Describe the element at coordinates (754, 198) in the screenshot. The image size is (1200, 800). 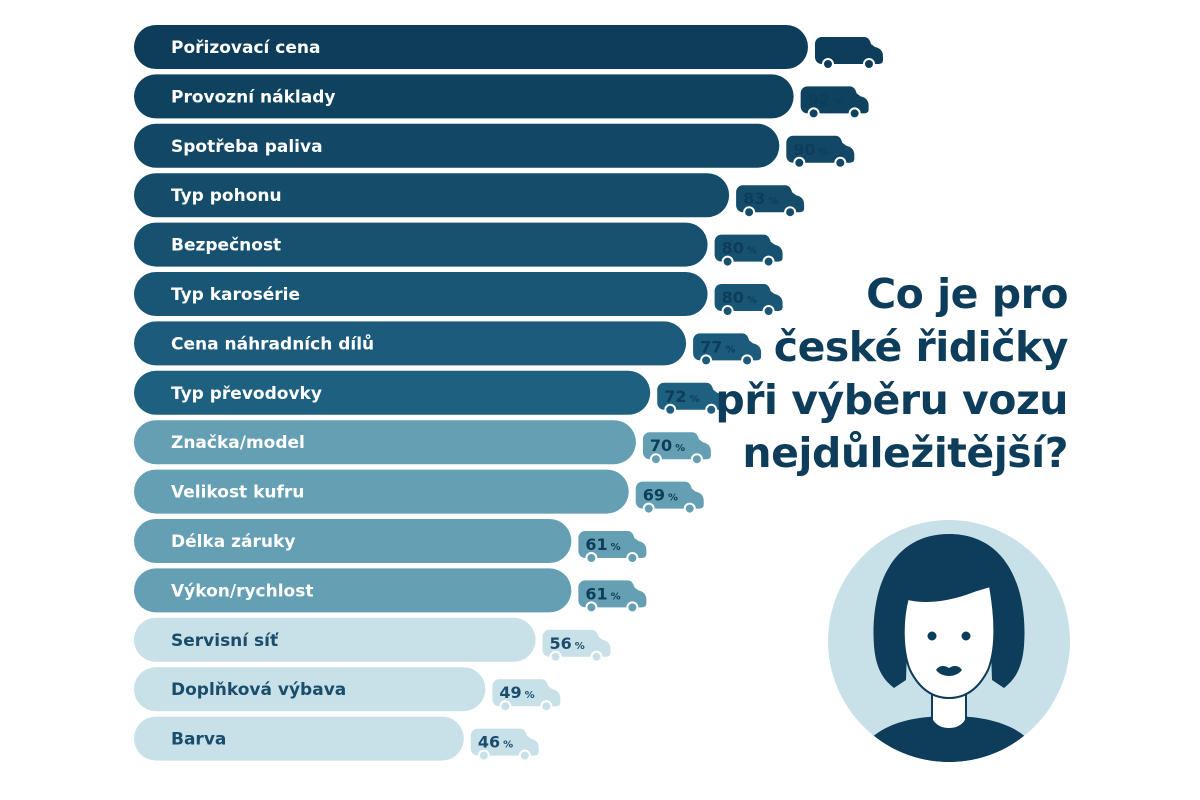
I see `value-number: 83` at that location.